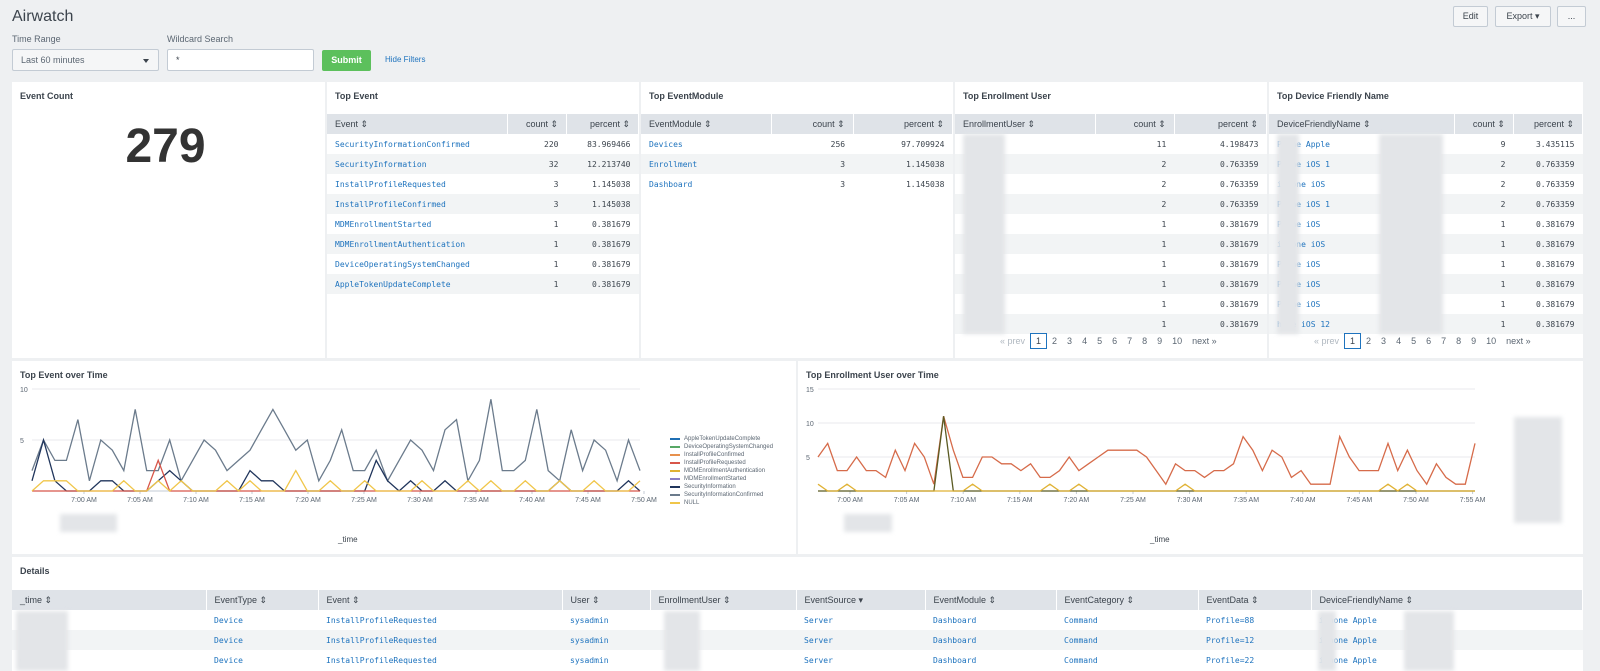  Describe the element at coordinates (721, 463) in the screenshot. I see `legend-item: InstallProfileRequested` at that location.